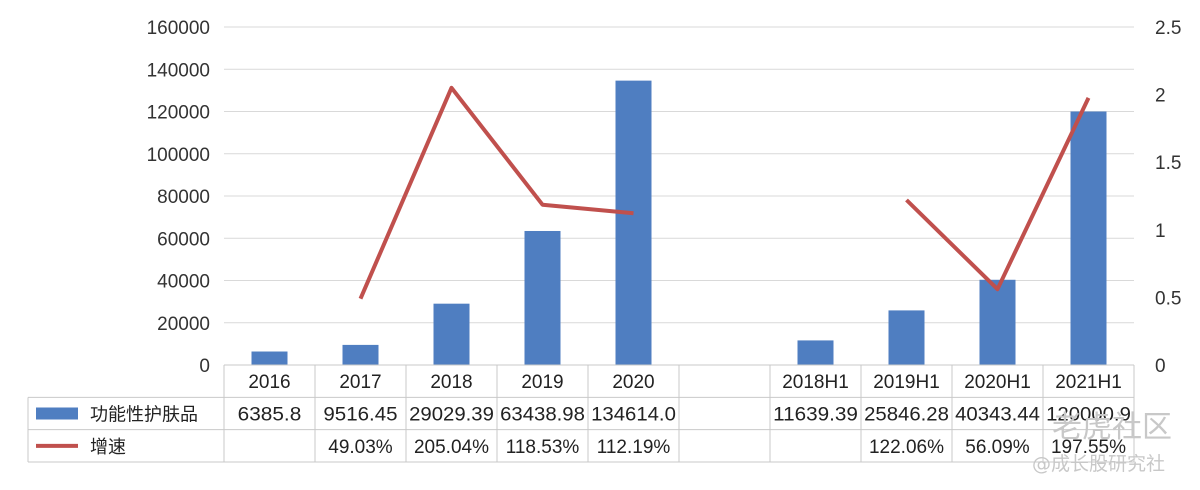 This screenshot has width=1200, height=490. I want to click on category-label: 2018, so click(451, 382).